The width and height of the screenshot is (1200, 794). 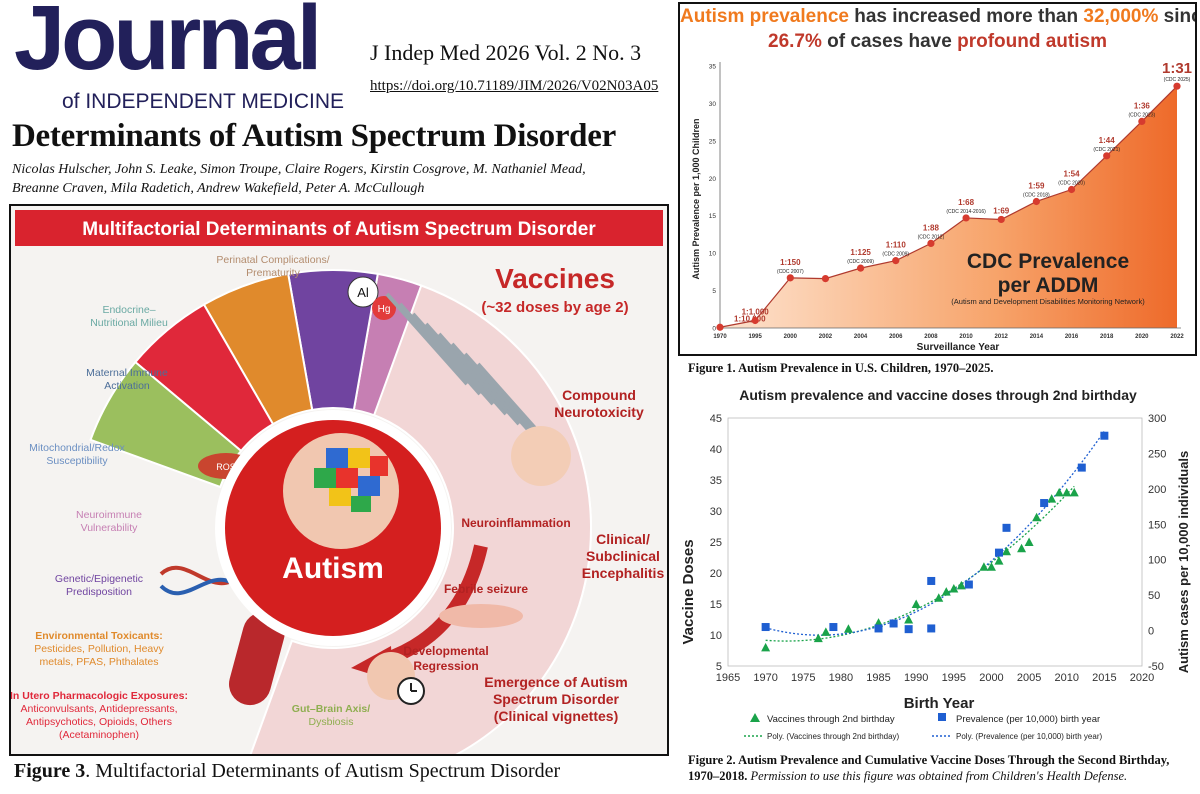 What do you see at coordinates (713, 104) in the screenshot?
I see `y-tick-label: 30` at bounding box center [713, 104].